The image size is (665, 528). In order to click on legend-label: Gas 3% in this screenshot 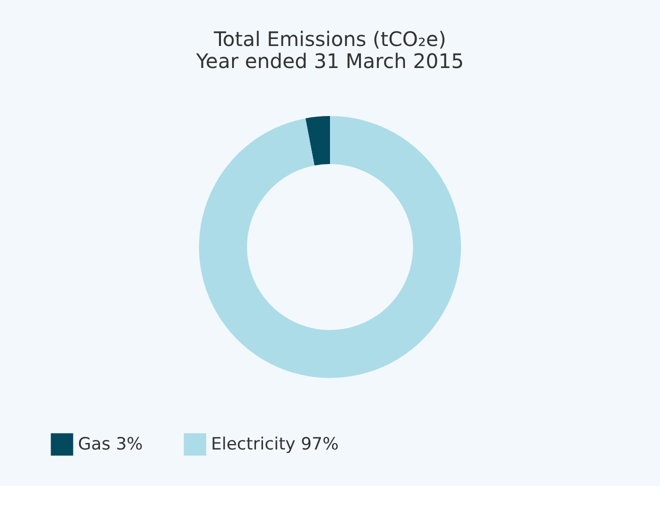, I will do `click(110, 444)`.